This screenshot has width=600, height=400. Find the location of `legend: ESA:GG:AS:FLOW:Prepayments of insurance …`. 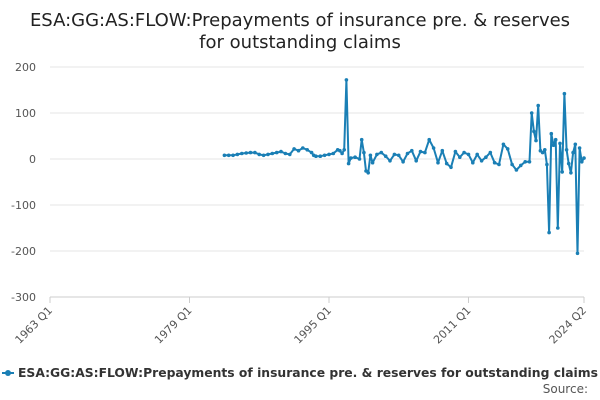

legend: ESA:GG:AS:FLOW:Prepayments of insurance … is located at coordinates (300, 373).